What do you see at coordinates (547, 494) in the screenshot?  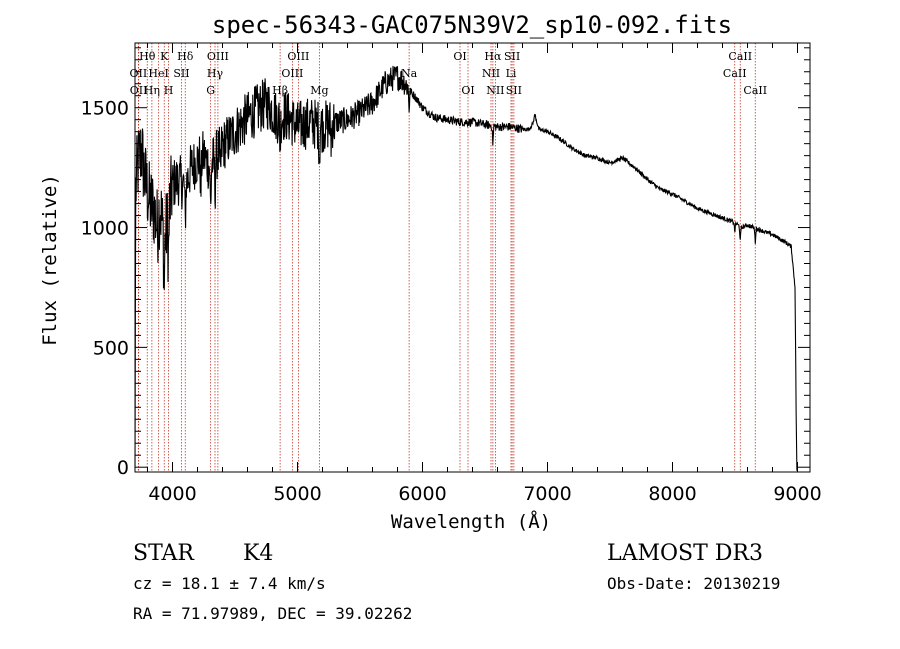 I see `x-tick-label: 7000` at bounding box center [547, 494].